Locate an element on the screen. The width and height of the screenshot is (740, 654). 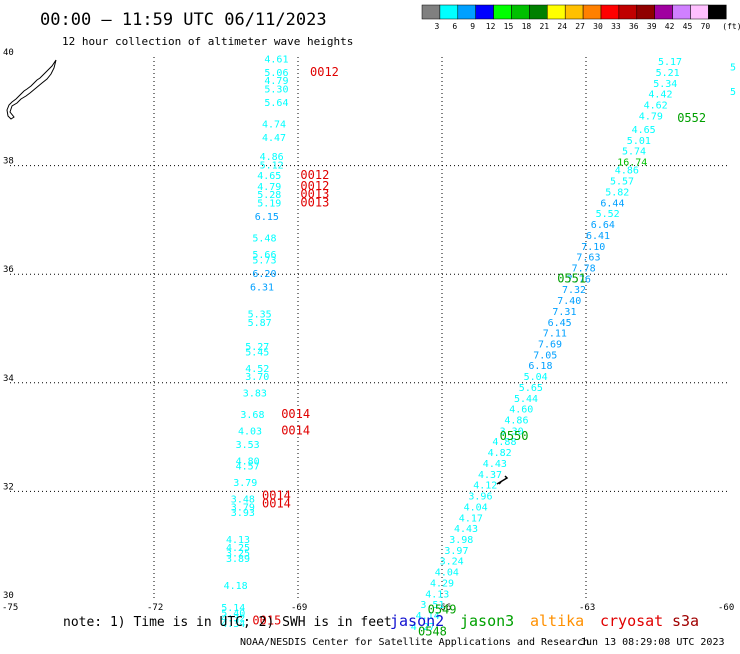
wave-height-label: 4.62 is located at coordinates (656, 106).